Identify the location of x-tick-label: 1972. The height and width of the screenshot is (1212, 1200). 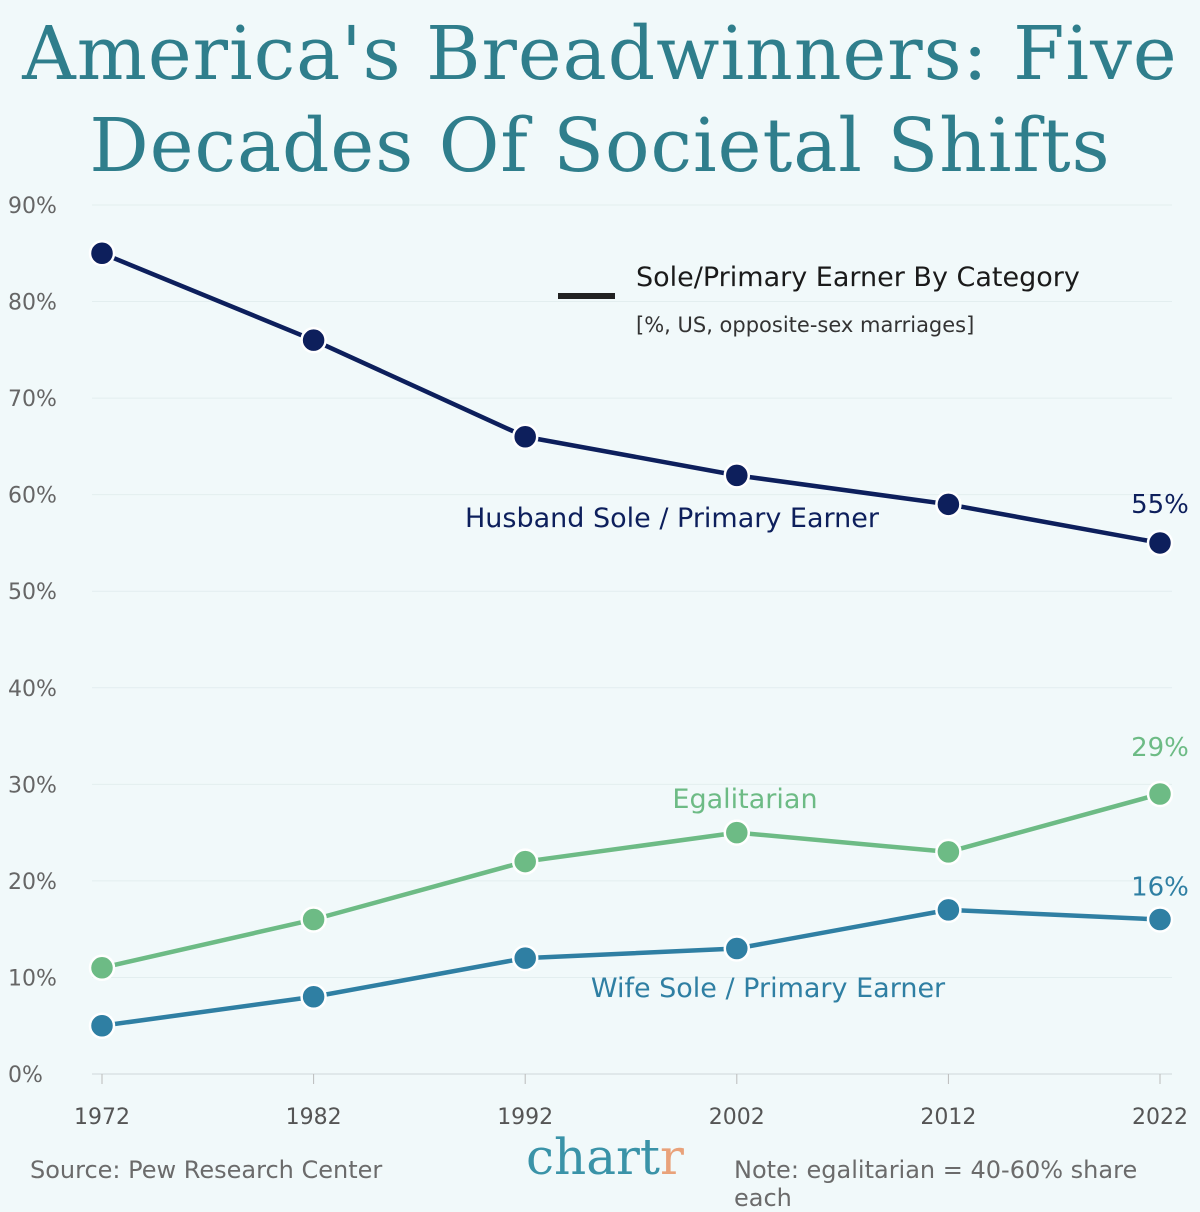
(102, 1117).